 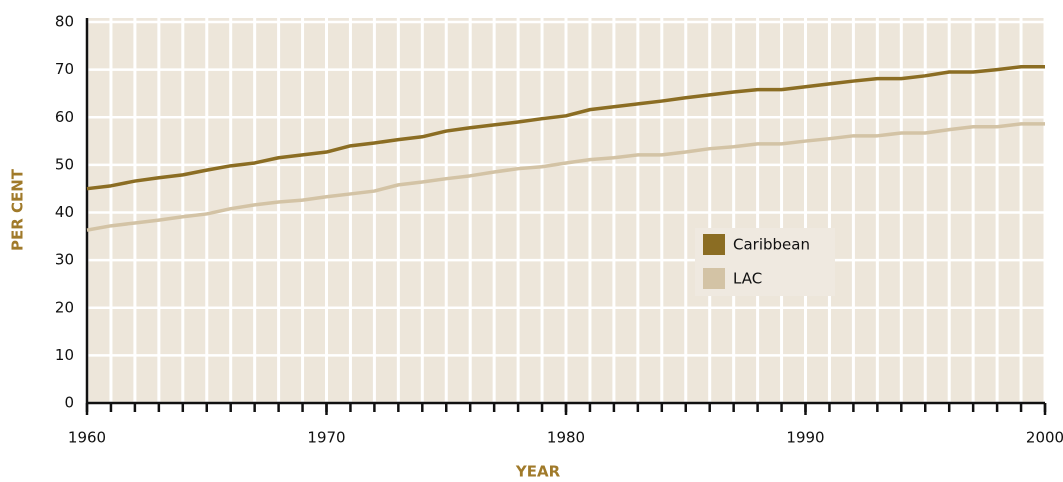 I want to click on x-tick-label: 1970, so click(x=326, y=438).